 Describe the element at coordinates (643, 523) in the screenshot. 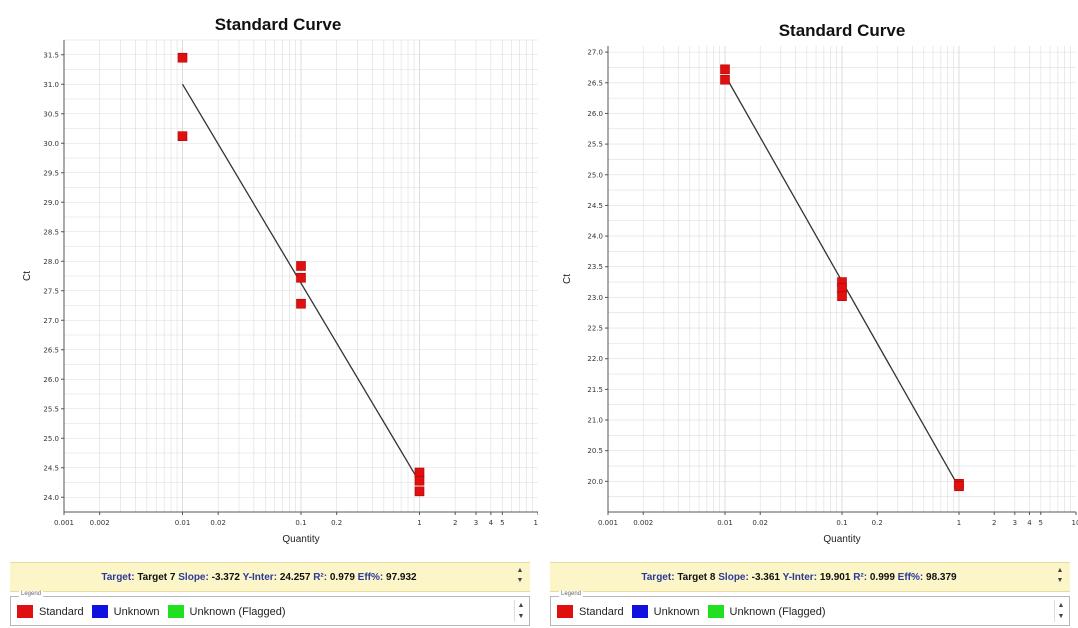

I see `x-tick-label: 0.002` at that location.